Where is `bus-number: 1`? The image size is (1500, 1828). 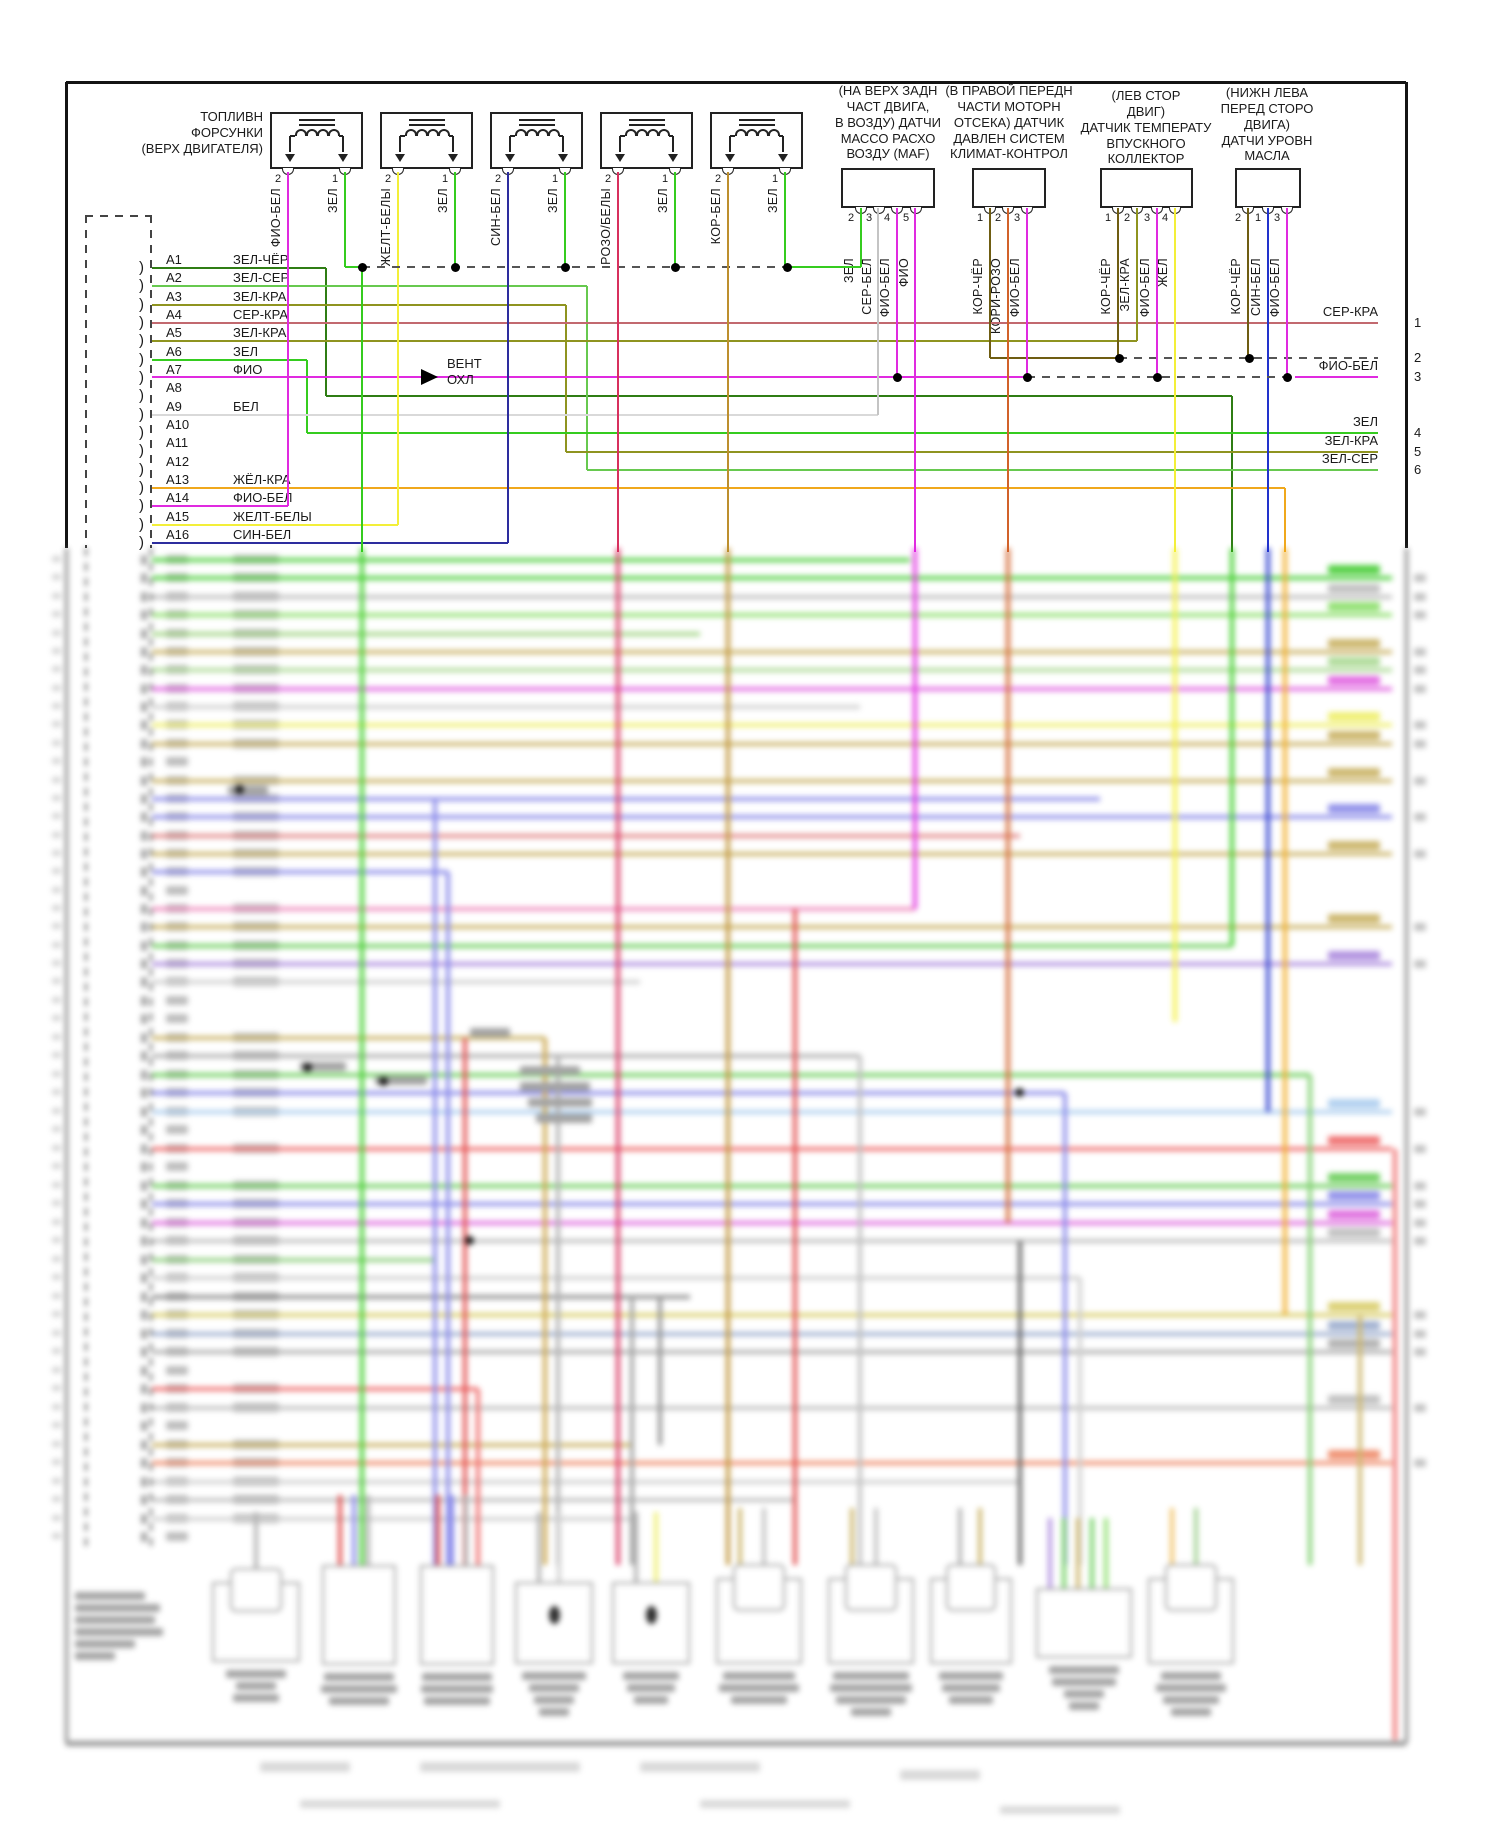
bus-number: 1 is located at coordinates (1418, 322).